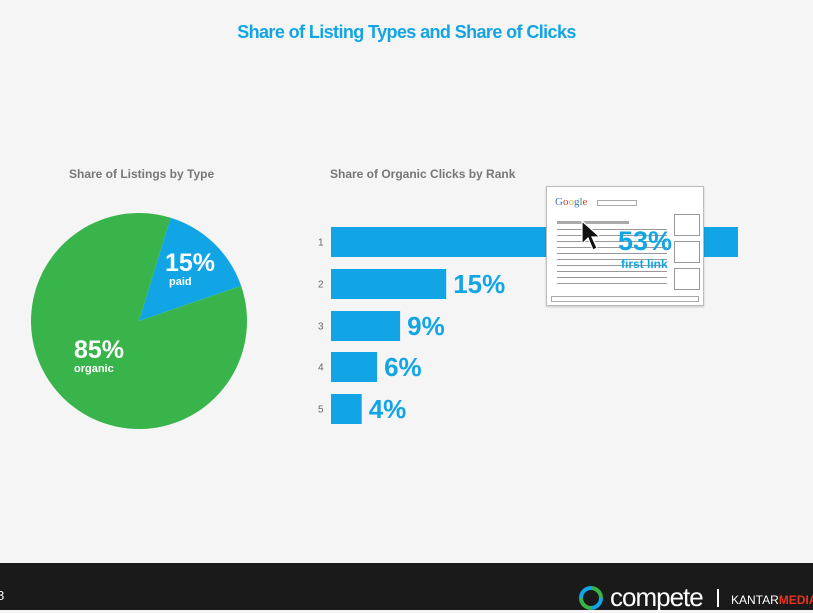 This screenshot has height=613, width=813. I want to click on organic-slice-name: organic, so click(94, 369).